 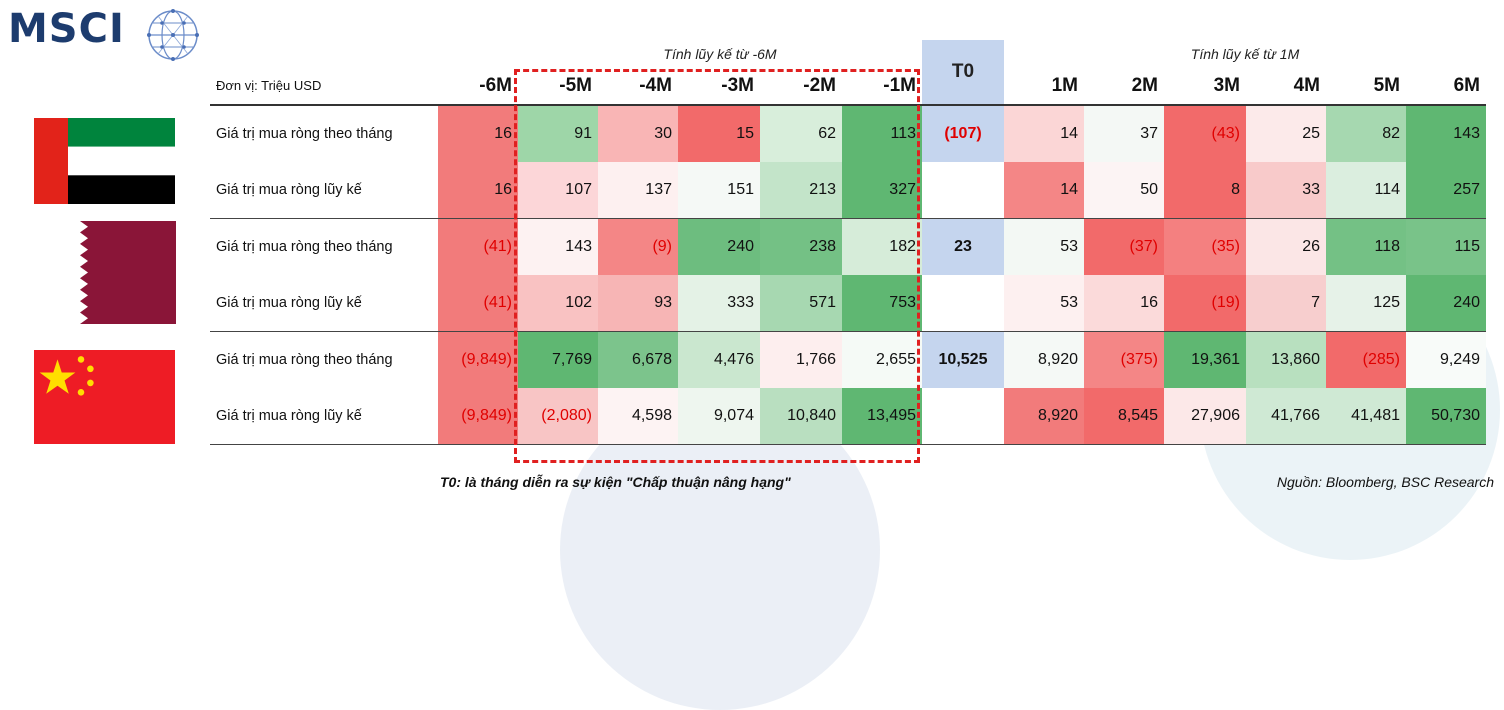 I want to click on table-cell: 41,481, so click(x=1366, y=416).